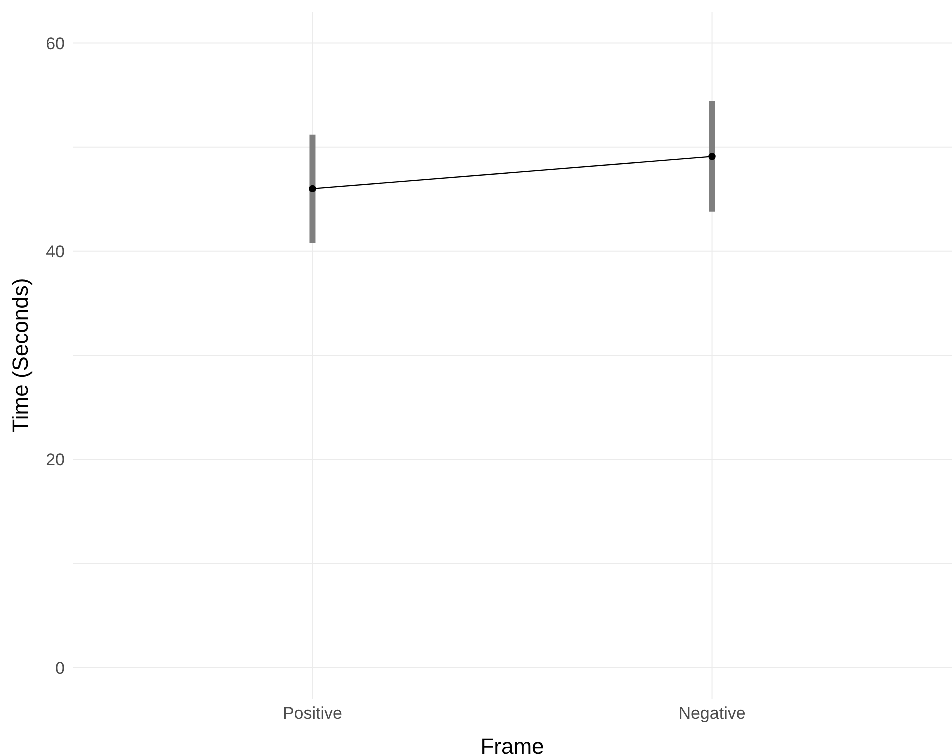 This screenshot has height=754, width=952. What do you see at coordinates (55, 44) in the screenshot?
I see `y-tick-label: 60` at bounding box center [55, 44].